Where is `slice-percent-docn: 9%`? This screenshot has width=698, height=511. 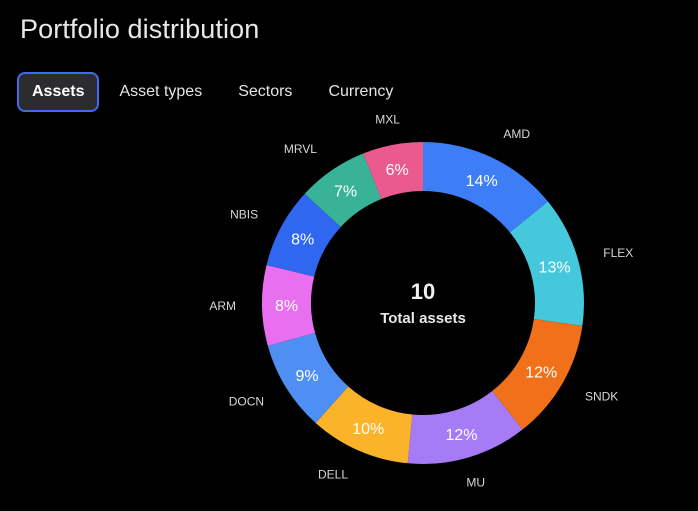 slice-percent-docn: 9% is located at coordinates (306, 376).